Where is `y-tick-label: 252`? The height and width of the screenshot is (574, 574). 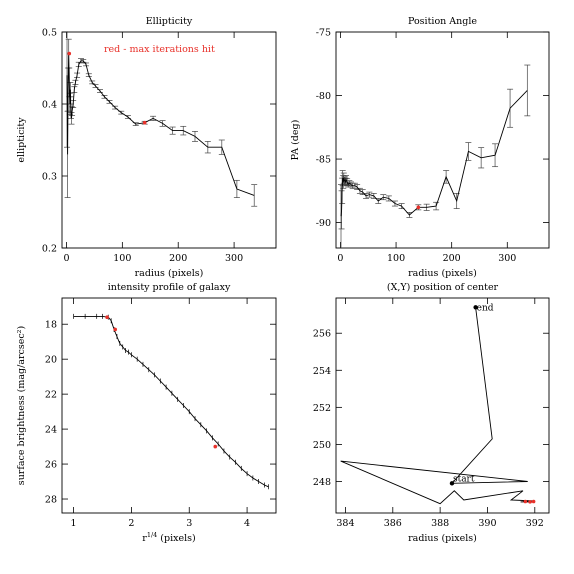
y-tick-label: 252 is located at coordinates (322, 408).